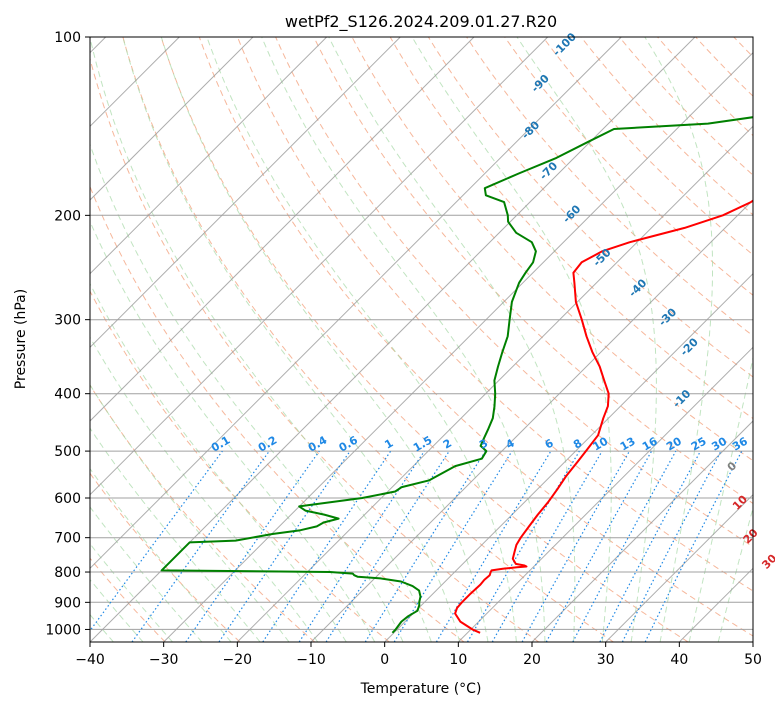  Describe the element at coordinates (753, 660) in the screenshot. I see `x-tick-label: 50` at that location.